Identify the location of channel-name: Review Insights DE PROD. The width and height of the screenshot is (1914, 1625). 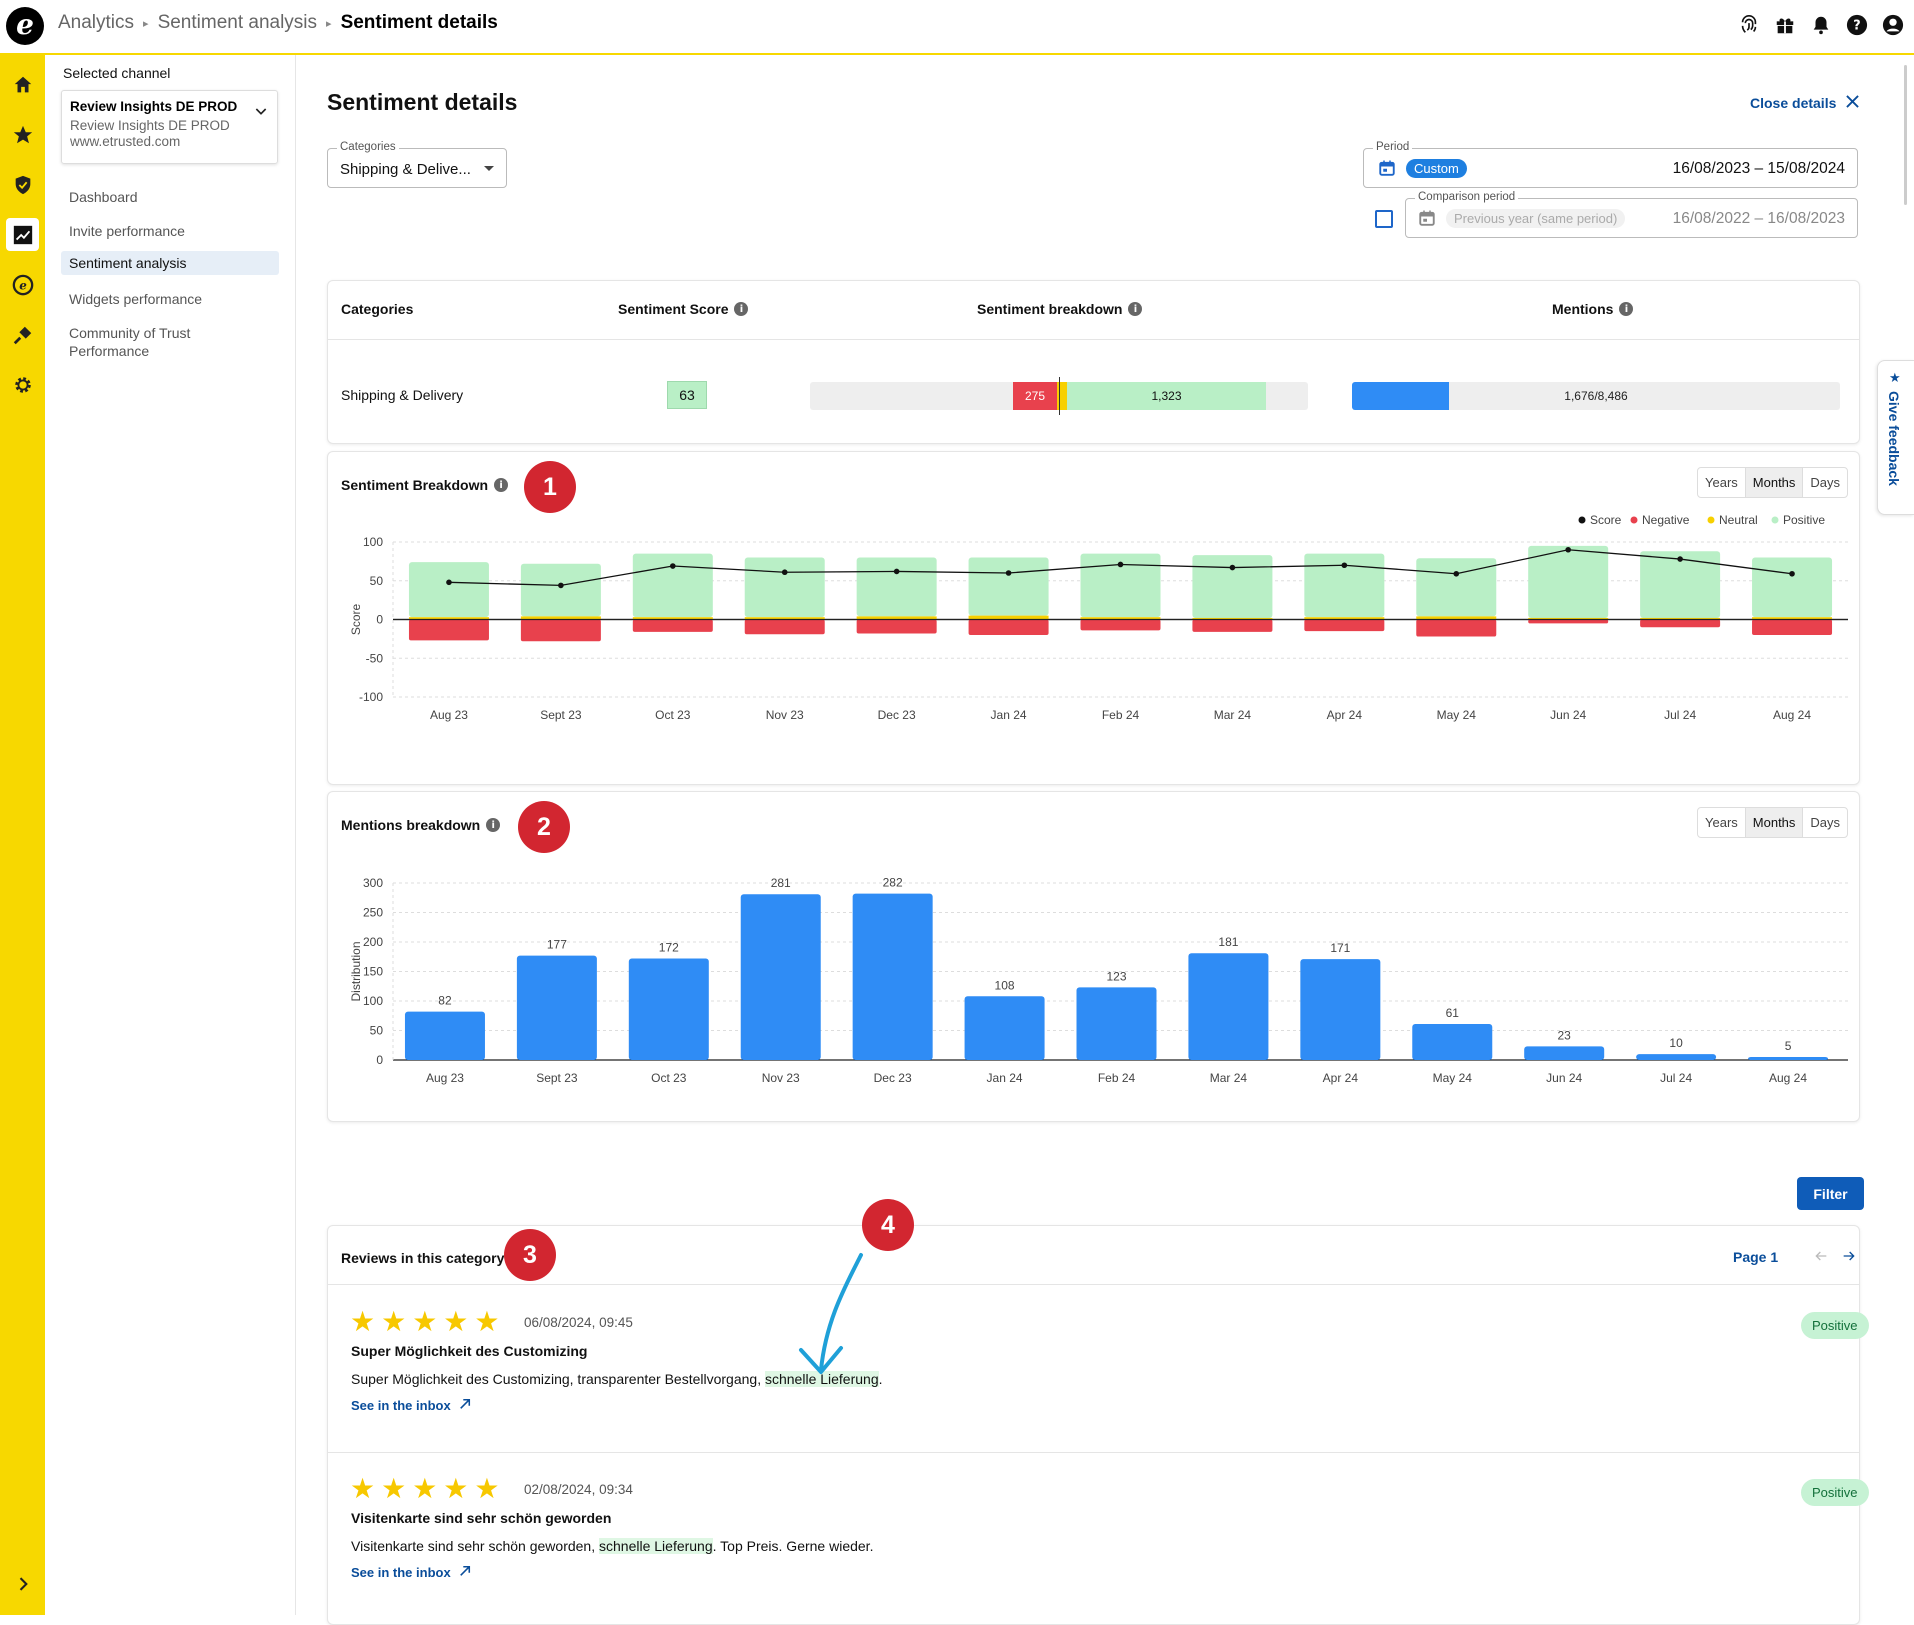
(154, 106).